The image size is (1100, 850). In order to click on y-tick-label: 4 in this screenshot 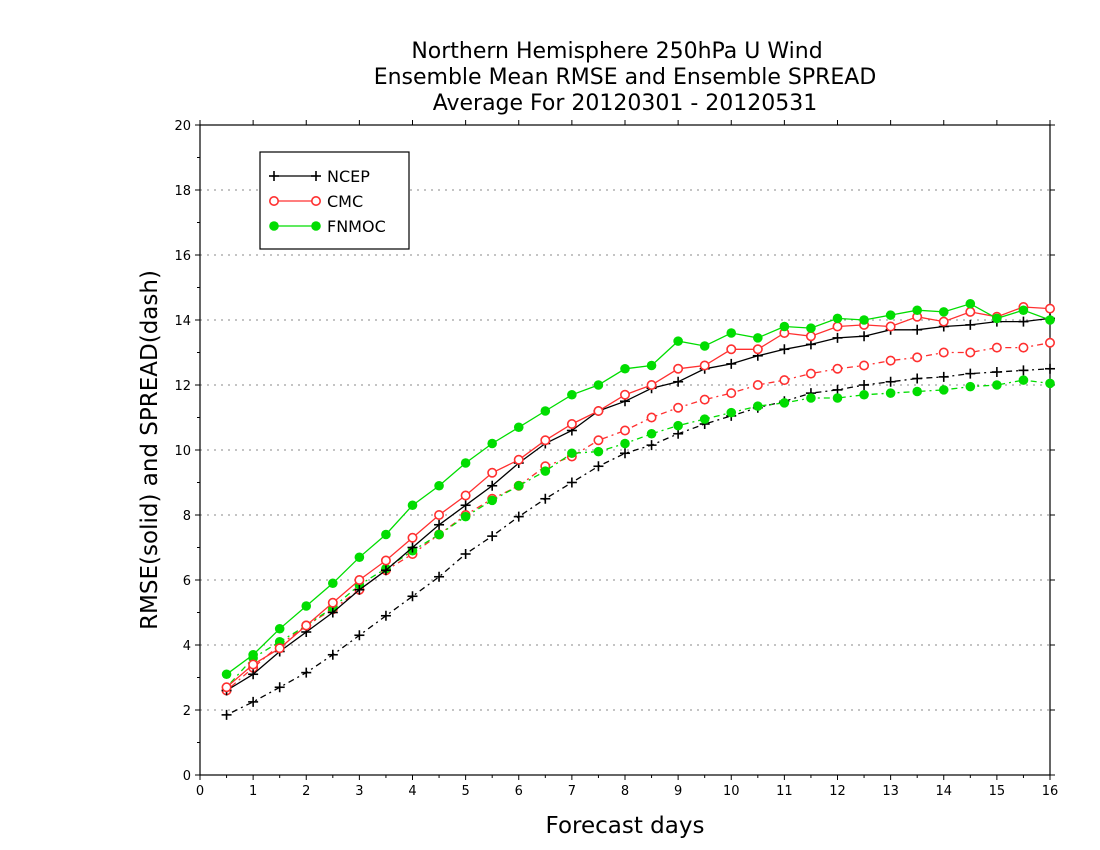, I will do `click(187, 646)`.